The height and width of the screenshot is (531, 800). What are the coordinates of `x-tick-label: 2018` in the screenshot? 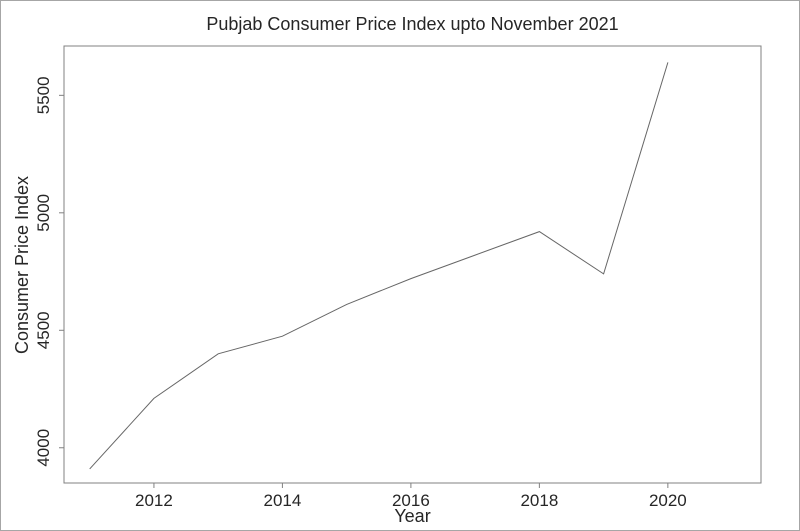 It's located at (539, 500).